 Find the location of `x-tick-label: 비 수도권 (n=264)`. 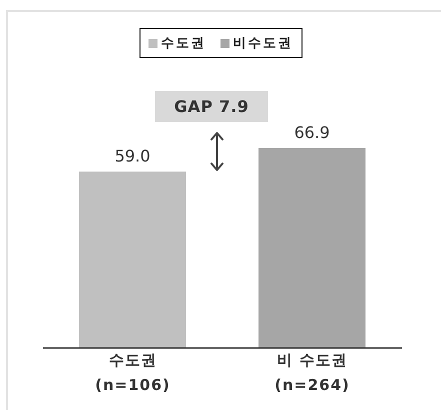

x-tick-label: 비 수도권 (n=264) is located at coordinates (312, 372).